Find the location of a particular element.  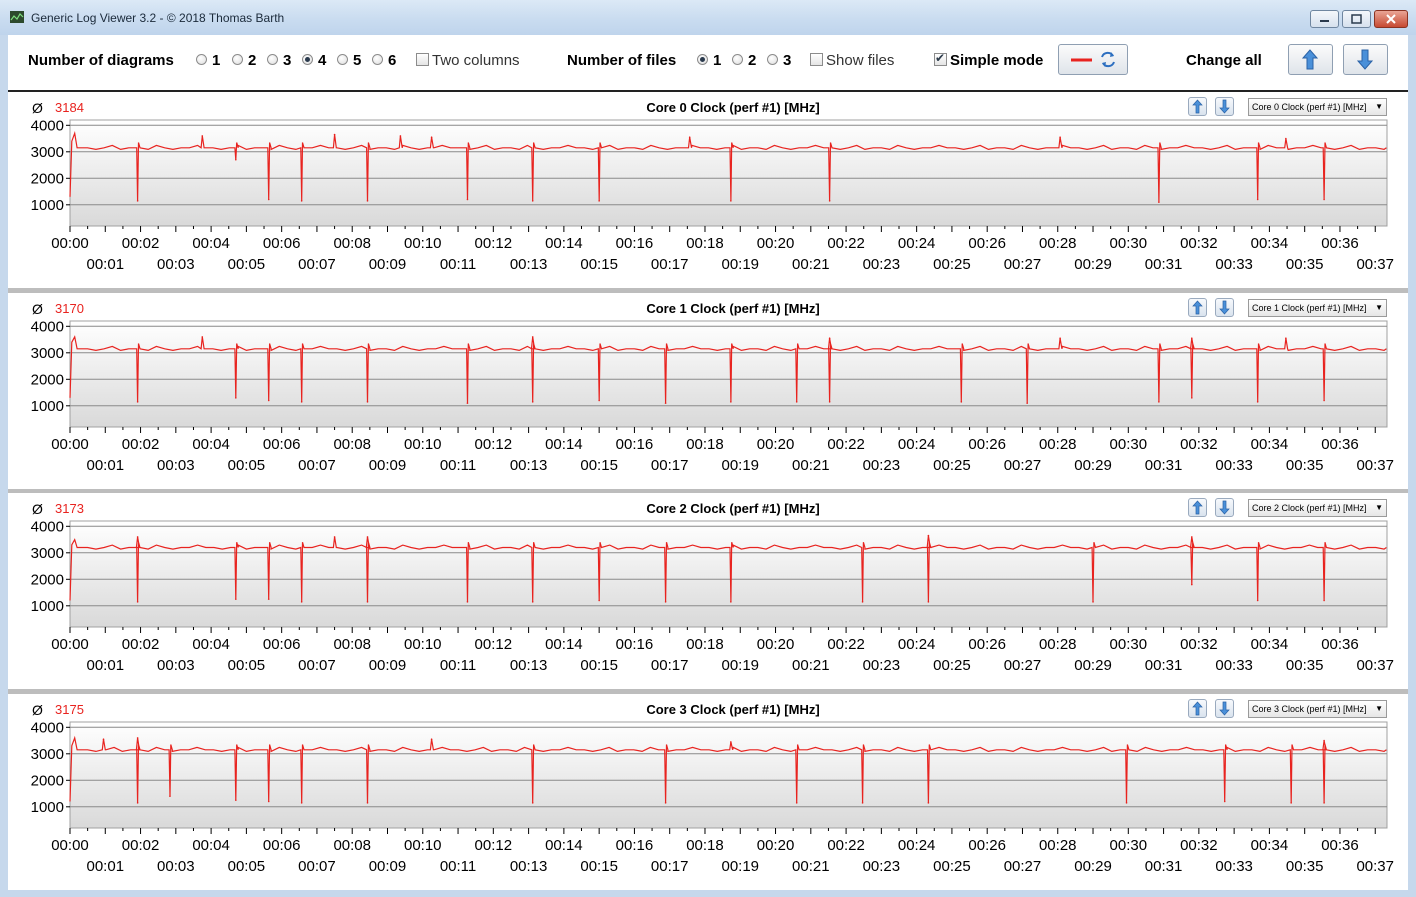

simple-mode-checkbox is located at coordinates (940, 58).